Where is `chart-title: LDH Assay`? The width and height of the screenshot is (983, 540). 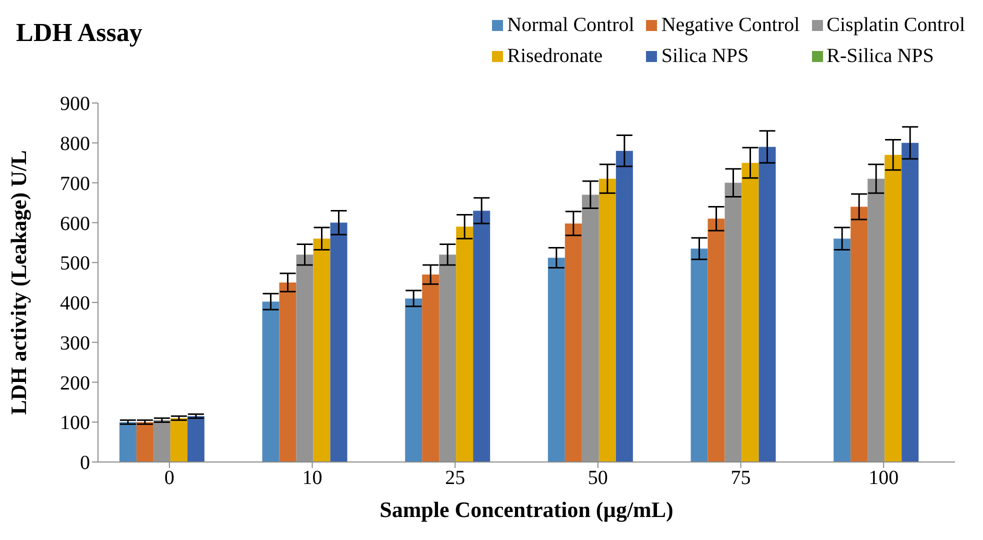 chart-title: LDH Assay is located at coordinates (79, 33).